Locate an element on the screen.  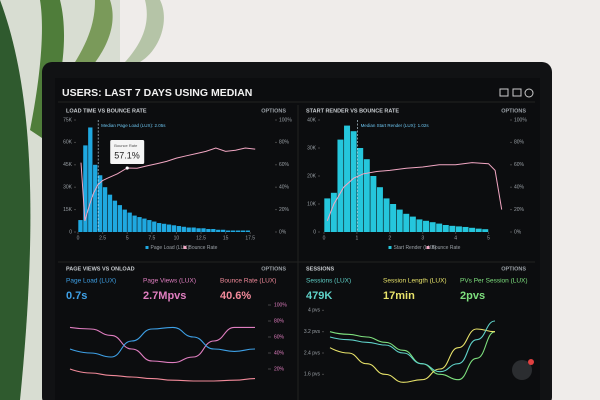
y2-tick-label: 100% is located at coordinates (285, 120).